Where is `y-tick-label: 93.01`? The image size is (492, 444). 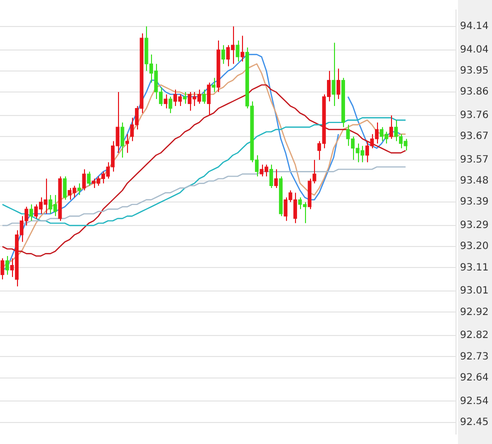 y-tick-label: 93.01 is located at coordinates (474, 291).